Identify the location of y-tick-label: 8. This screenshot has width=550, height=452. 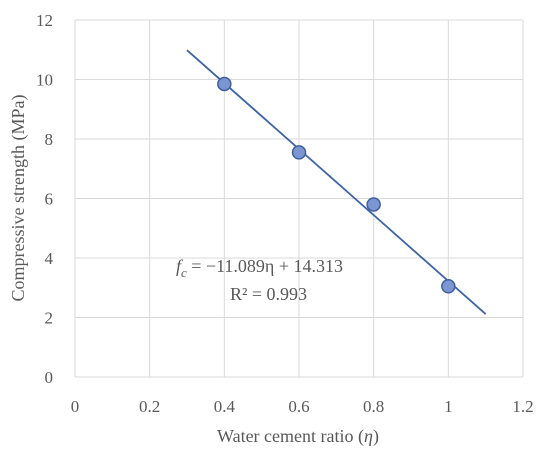
(49, 139).